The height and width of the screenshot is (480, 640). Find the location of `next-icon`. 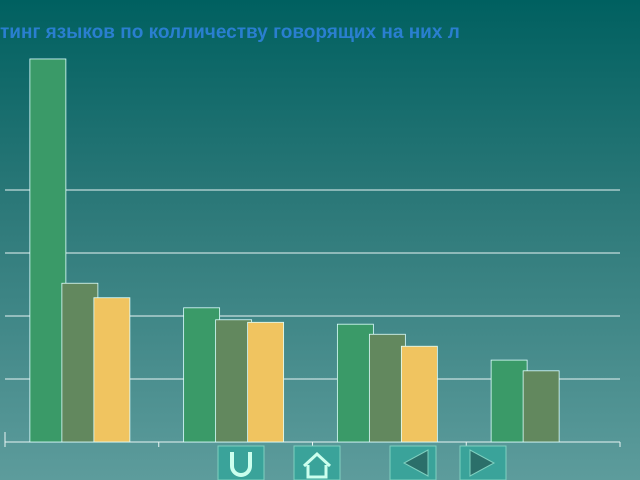

next-icon is located at coordinates (482, 463).